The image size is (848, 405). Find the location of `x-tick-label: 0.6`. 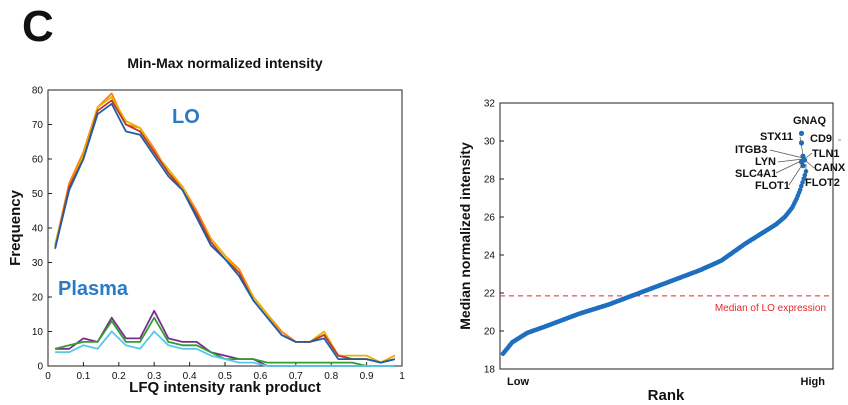

x-tick-label: 0.6 is located at coordinates (260, 376).